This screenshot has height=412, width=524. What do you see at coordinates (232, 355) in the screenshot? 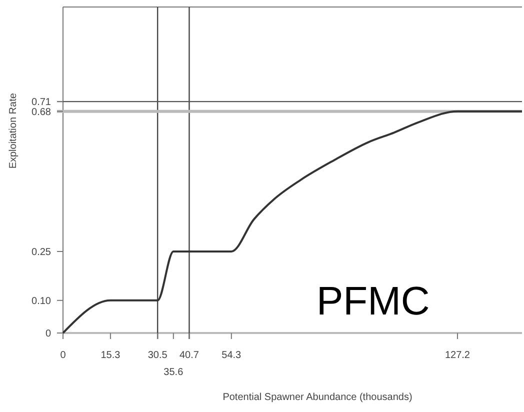
I see `x-tick-label: 54.3` at bounding box center [232, 355].